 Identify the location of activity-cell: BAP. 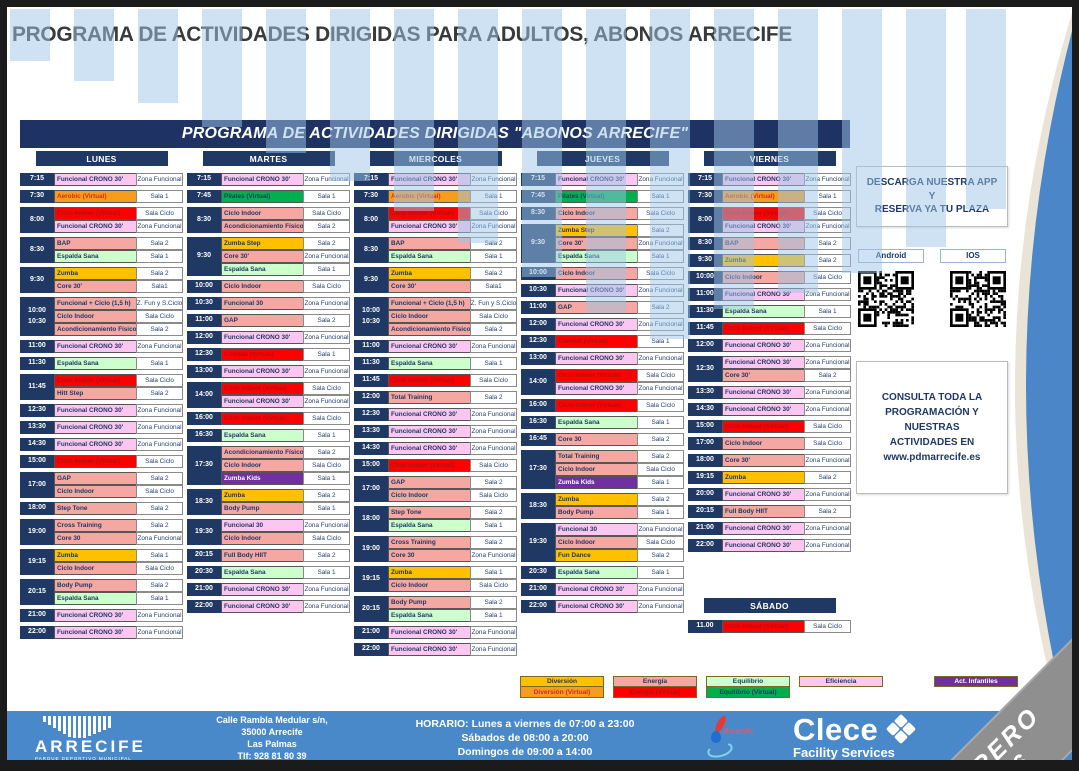
(429, 243).